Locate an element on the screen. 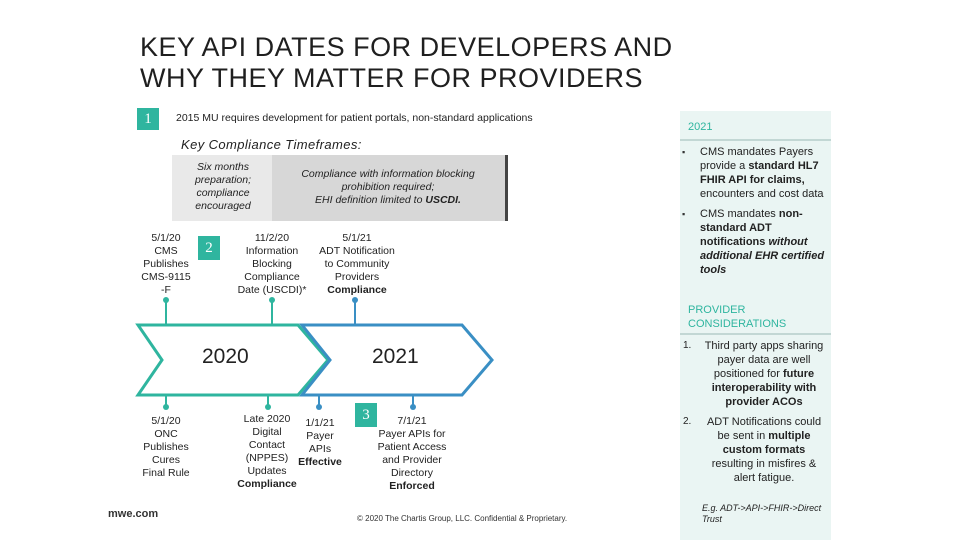  sidebar-2021-item-1-pre: CMS mandates Payers provide a is located at coordinates (757, 159).